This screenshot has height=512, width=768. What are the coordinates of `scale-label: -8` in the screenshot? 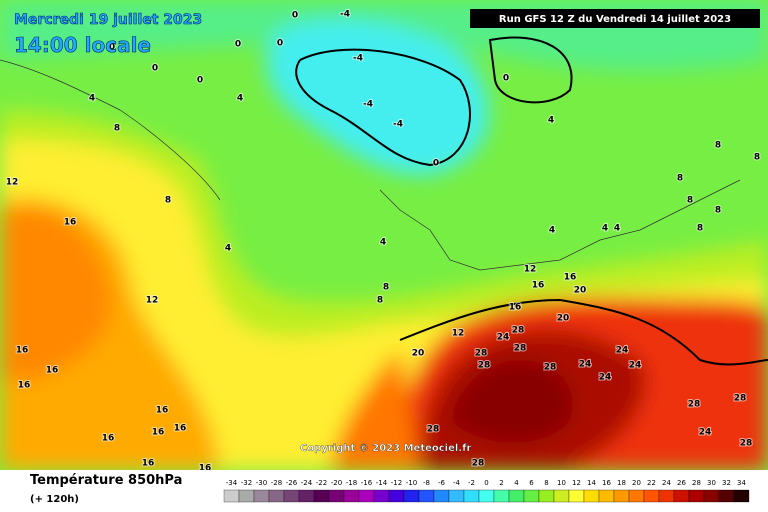 It's located at (426, 483).